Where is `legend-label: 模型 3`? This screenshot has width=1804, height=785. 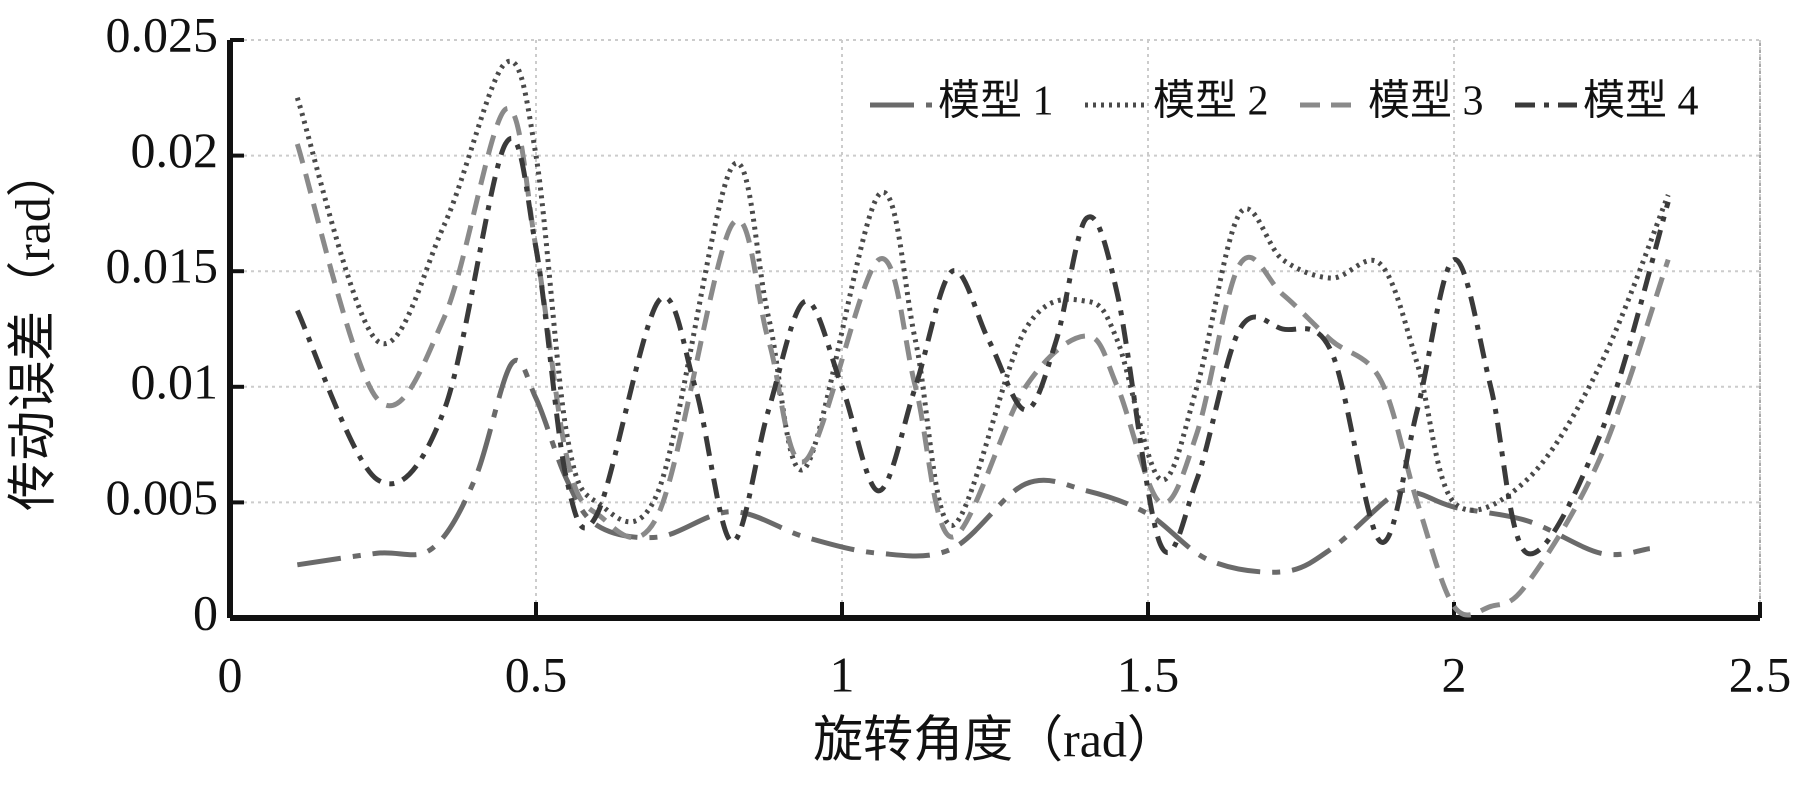 legend-label: 模型 3 is located at coordinates (1426, 102).